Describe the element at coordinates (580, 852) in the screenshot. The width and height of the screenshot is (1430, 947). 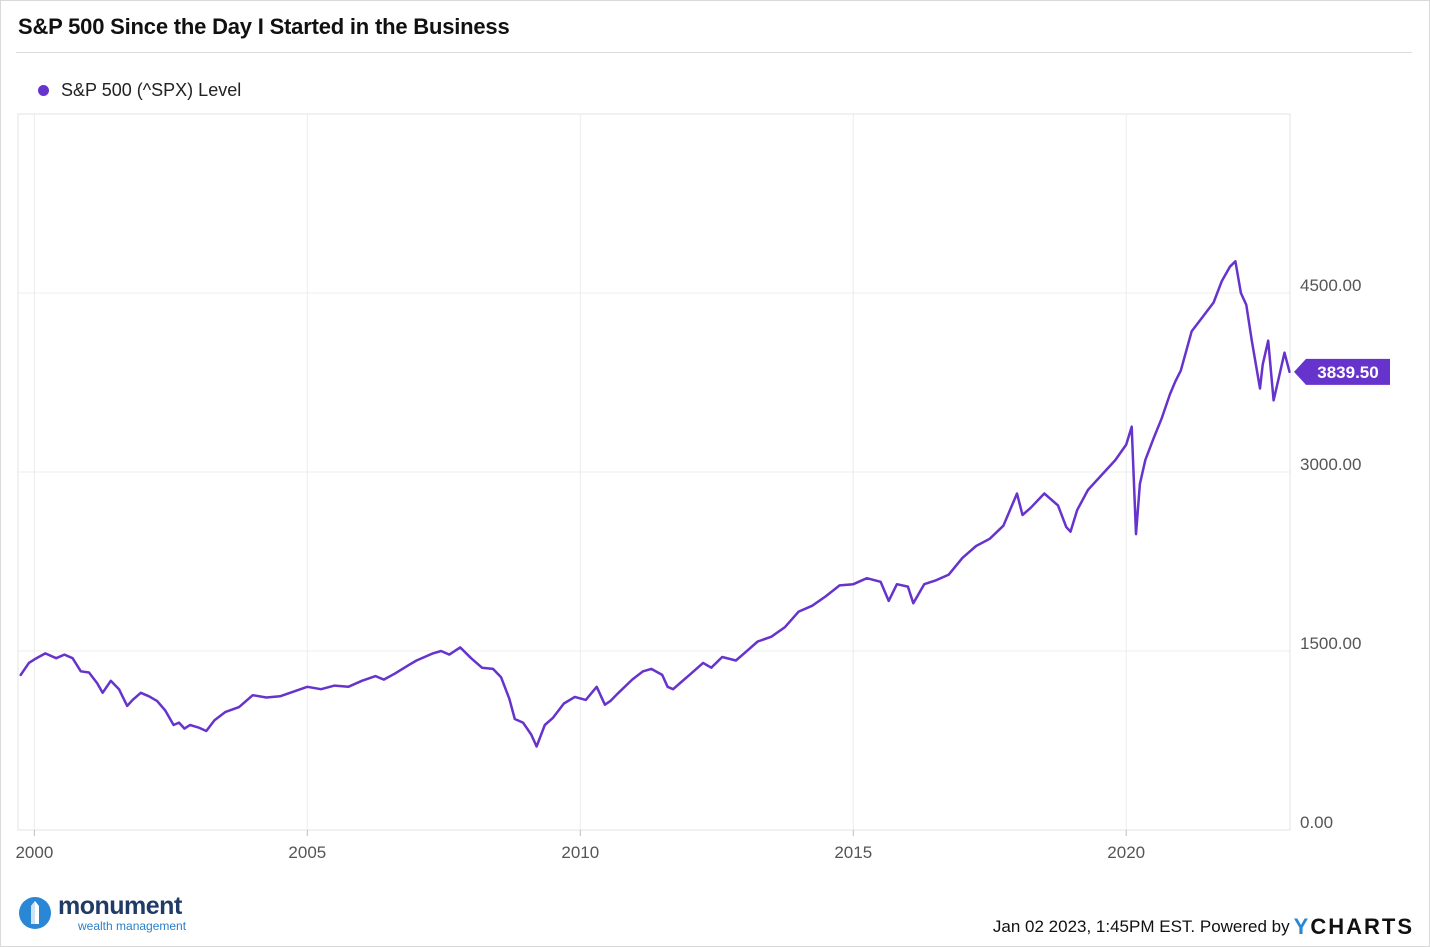
I see `x-tick-label: 2010` at that location.